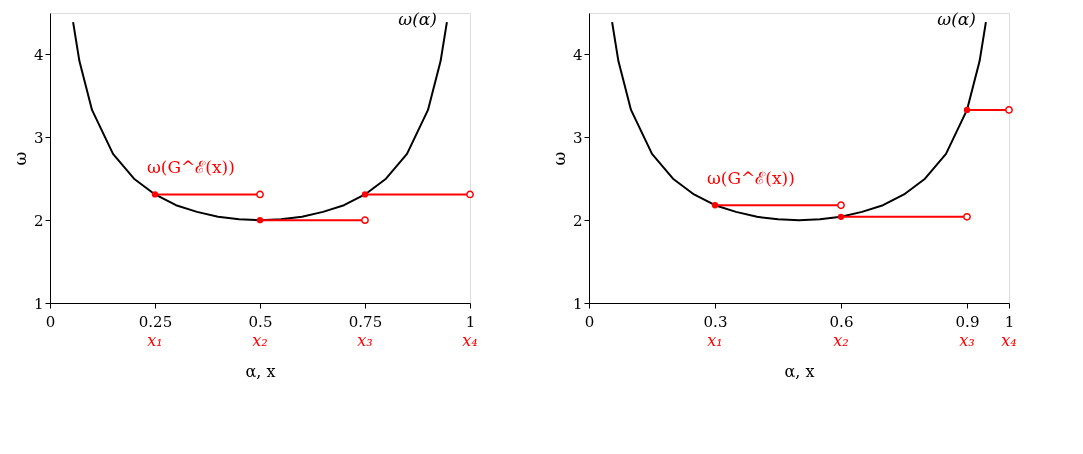 The height and width of the screenshot is (454, 1083). I want to click on x-tick-label: 0.9, so click(967, 321).